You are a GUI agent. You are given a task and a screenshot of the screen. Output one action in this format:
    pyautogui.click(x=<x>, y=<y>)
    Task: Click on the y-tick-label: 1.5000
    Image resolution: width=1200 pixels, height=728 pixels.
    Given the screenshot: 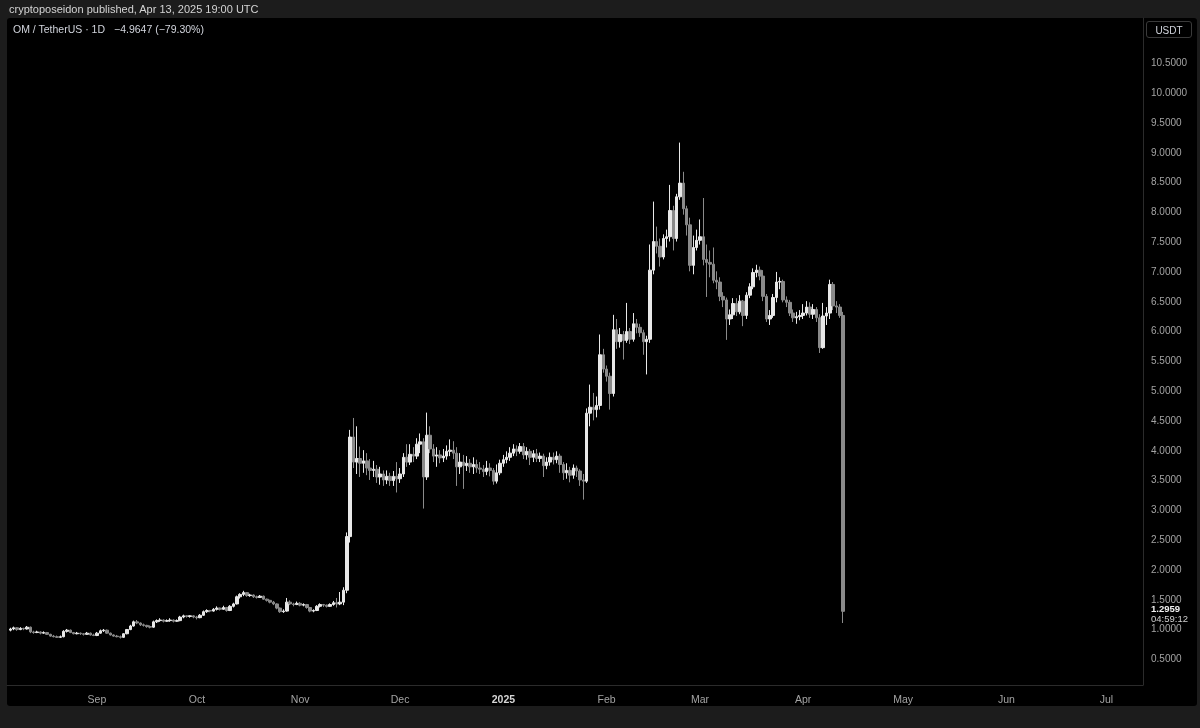 What is the action you would take?
    pyautogui.click(x=1167, y=599)
    